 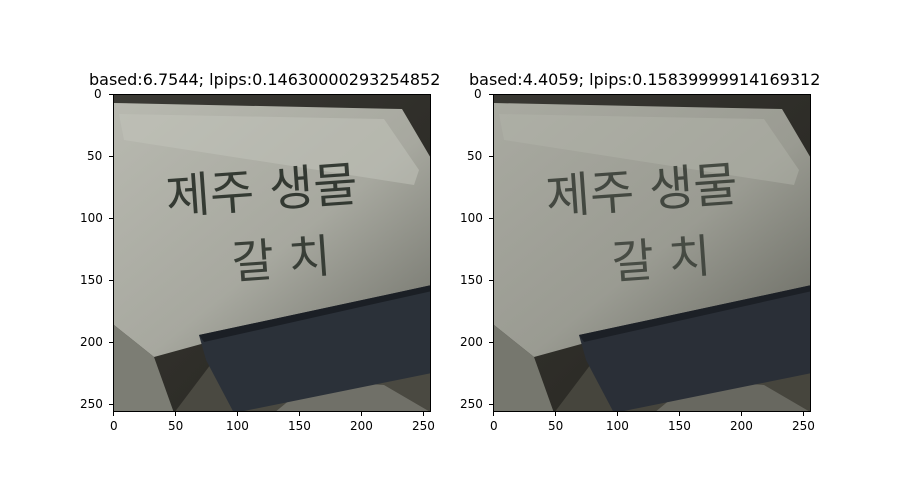 What do you see at coordinates (281, 259) in the screenshot?
I see `left-image-text-line2: 갈 치` at bounding box center [281, 259].